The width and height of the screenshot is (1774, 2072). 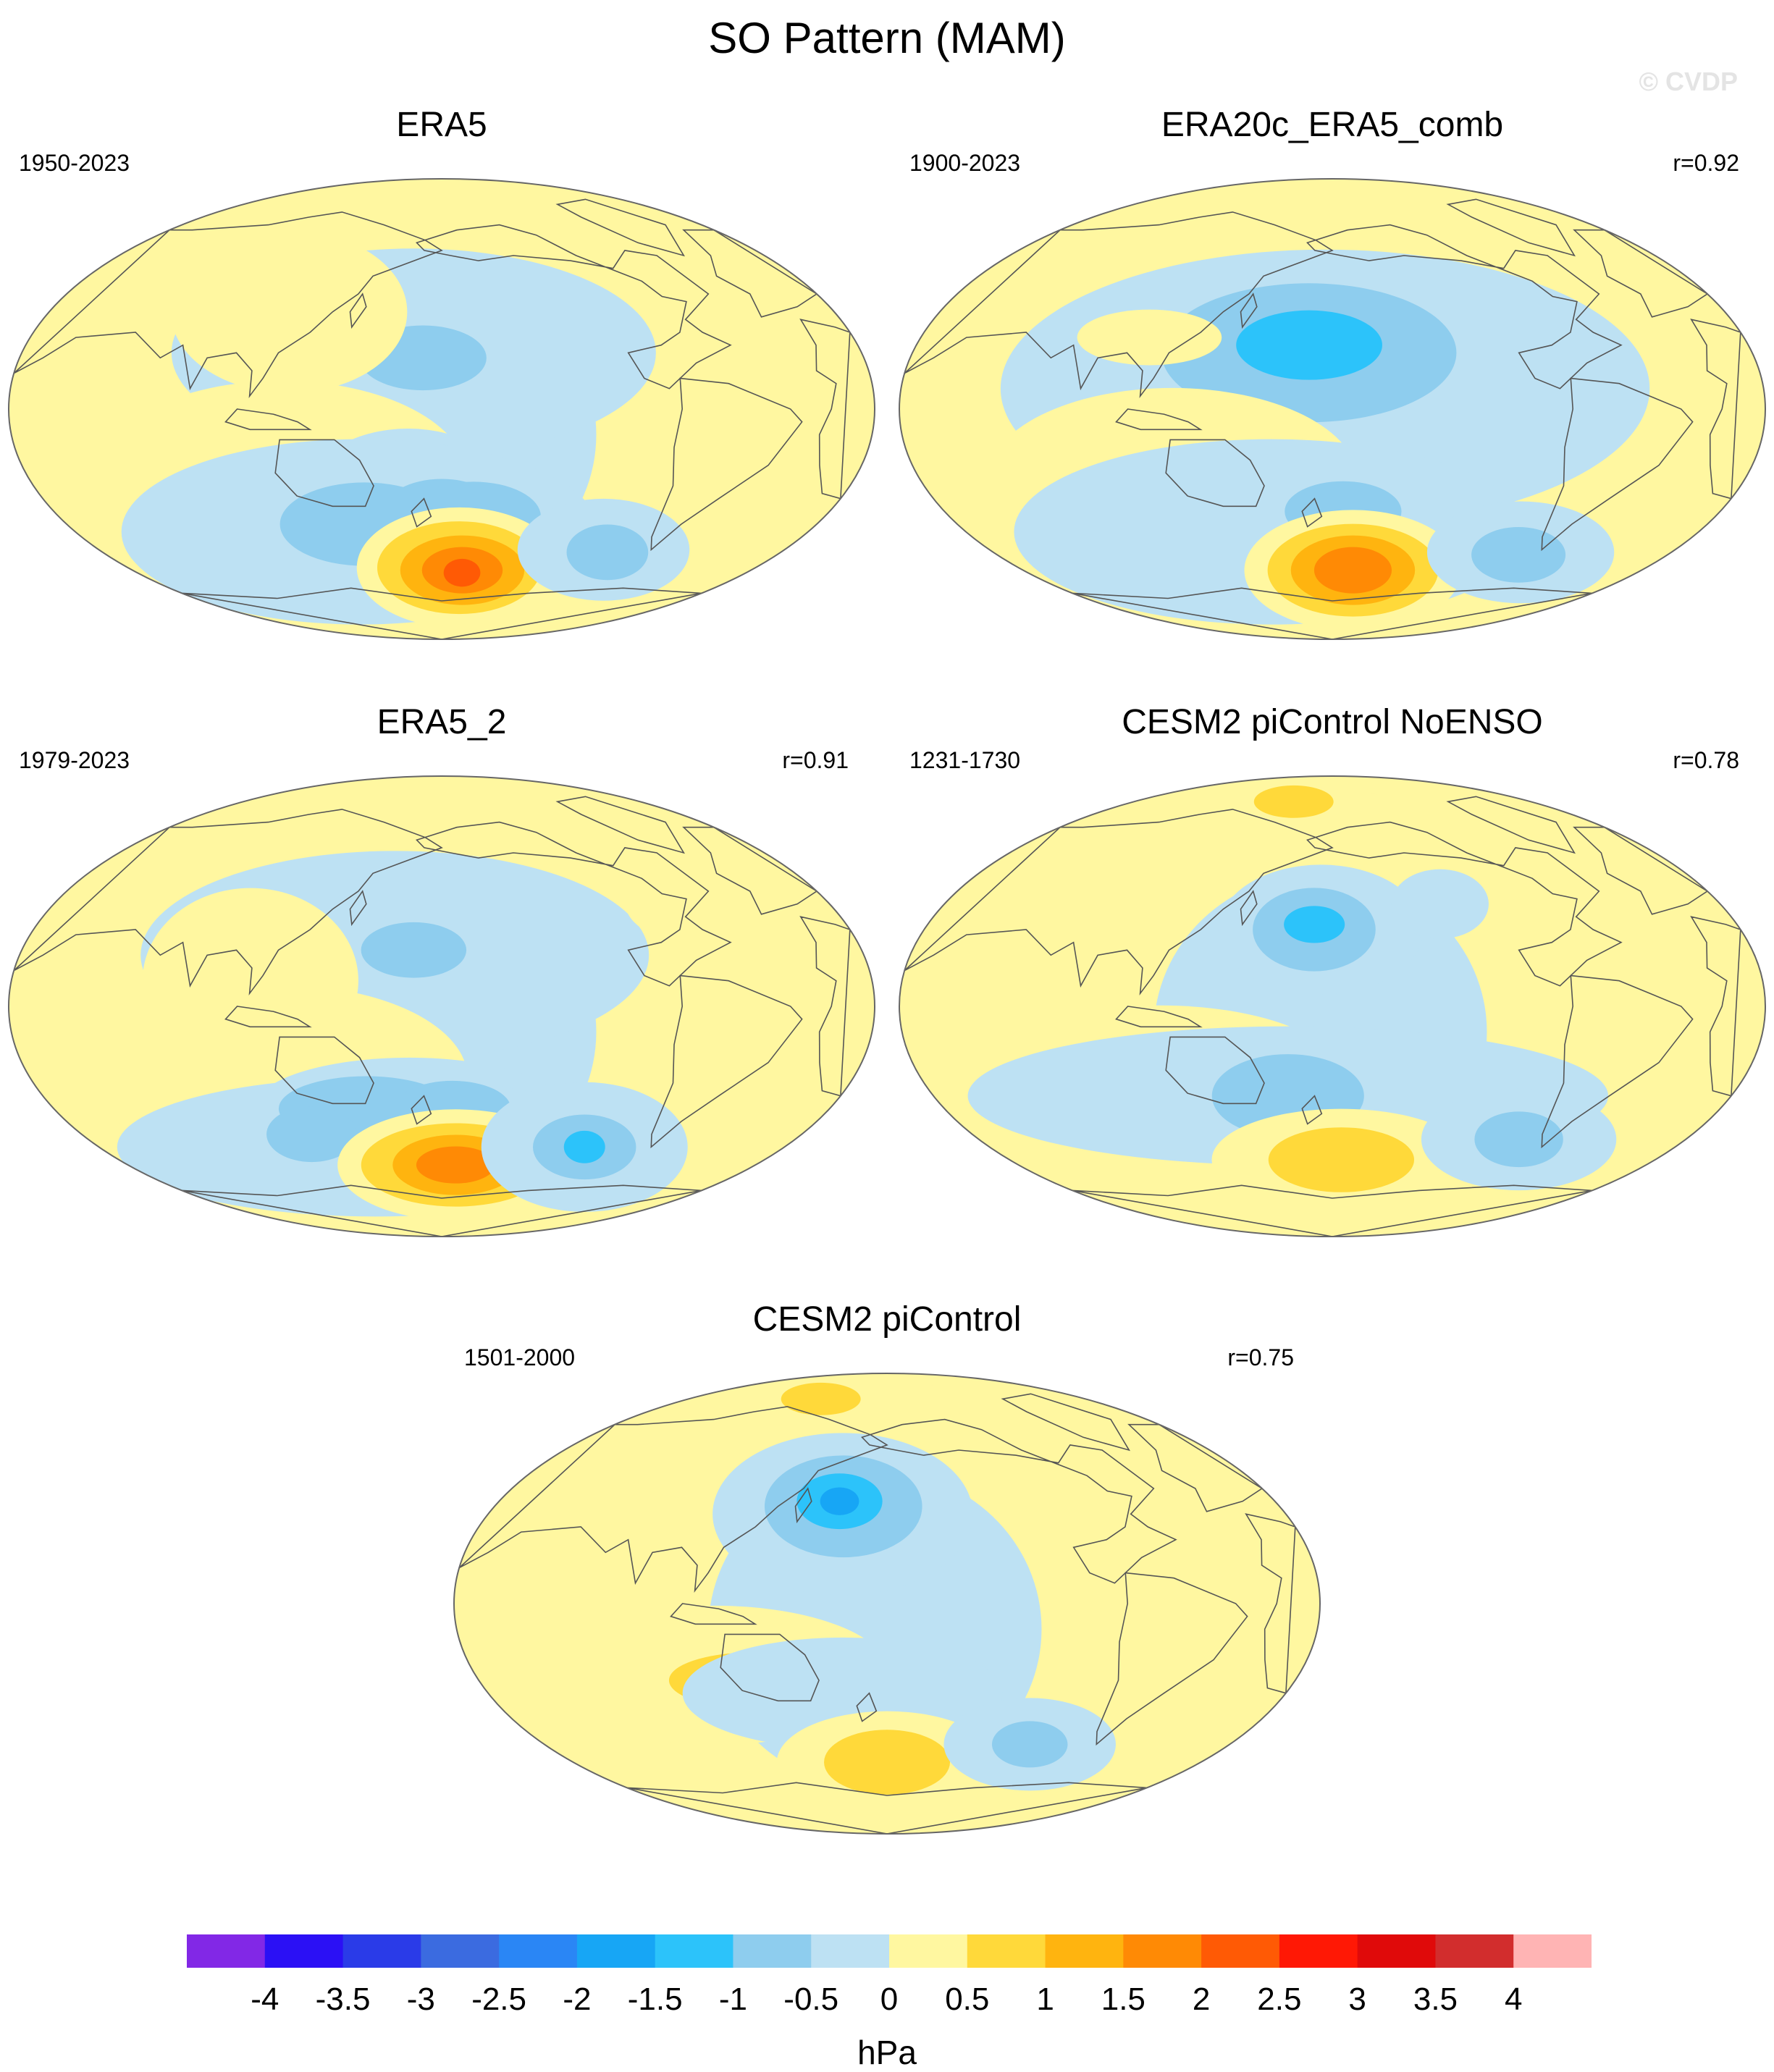 What do you see at coordinates (967, 1999) in the screenshot?
I see `colorbar-tick-label: 0.5` at bounding box center [967, 1999].